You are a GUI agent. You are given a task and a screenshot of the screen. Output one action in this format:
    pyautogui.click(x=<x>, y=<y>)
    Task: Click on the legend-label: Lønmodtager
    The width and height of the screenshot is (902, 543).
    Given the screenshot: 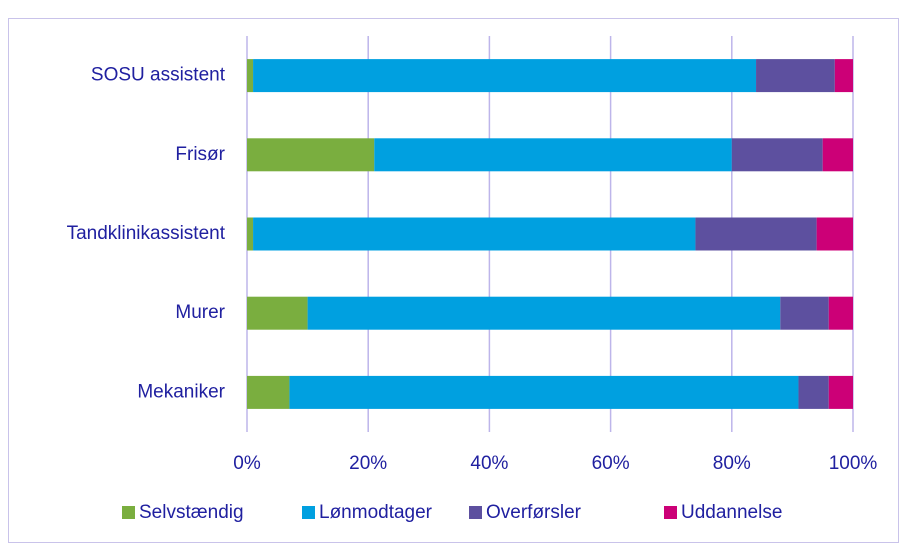 What is the action you would take?
    pyautogui.click(x=376, y=512)
    